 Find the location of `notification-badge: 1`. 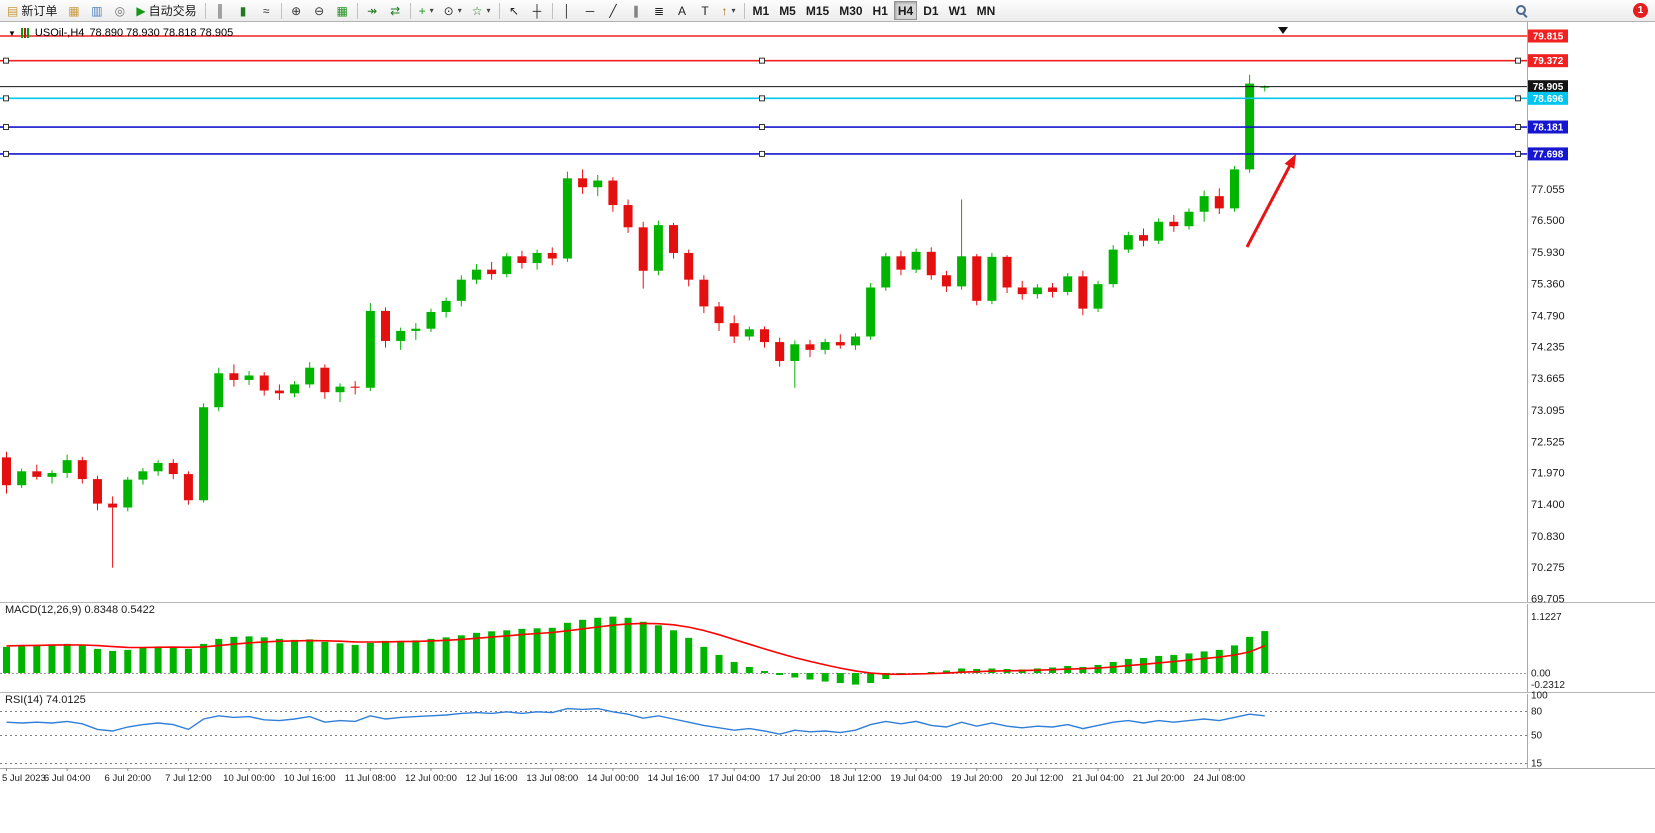

notification-badge: 1 is located at coordinates (1640, 10).